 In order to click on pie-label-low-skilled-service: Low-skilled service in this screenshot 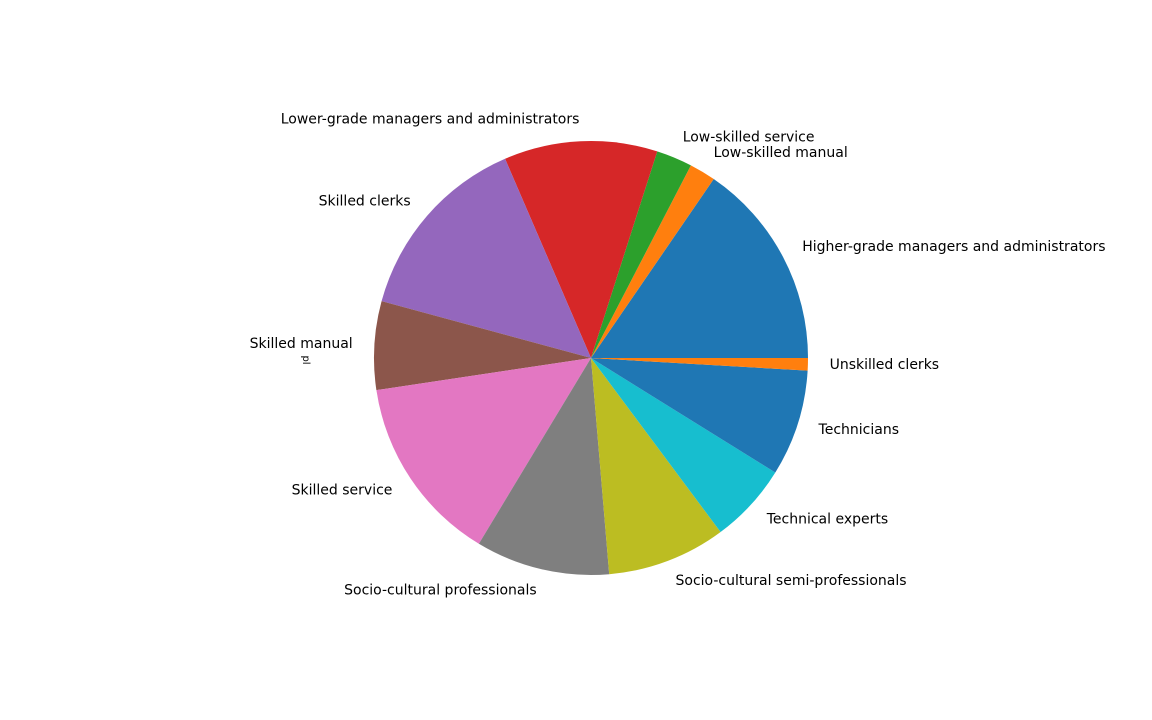, I will do `click(749, 138)`.